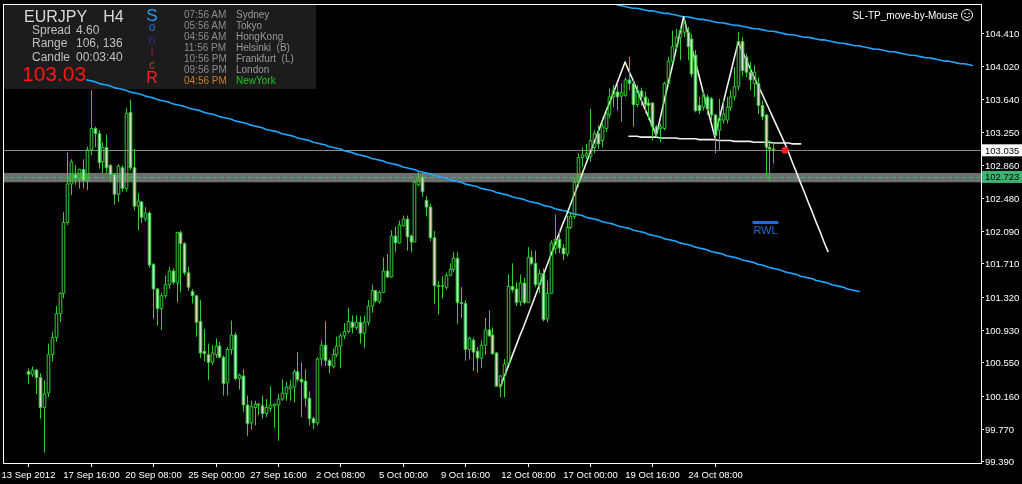 This screenshot has width=1022, height=484. I want to click on annotation: 11:56 PM, so click(205, 47).